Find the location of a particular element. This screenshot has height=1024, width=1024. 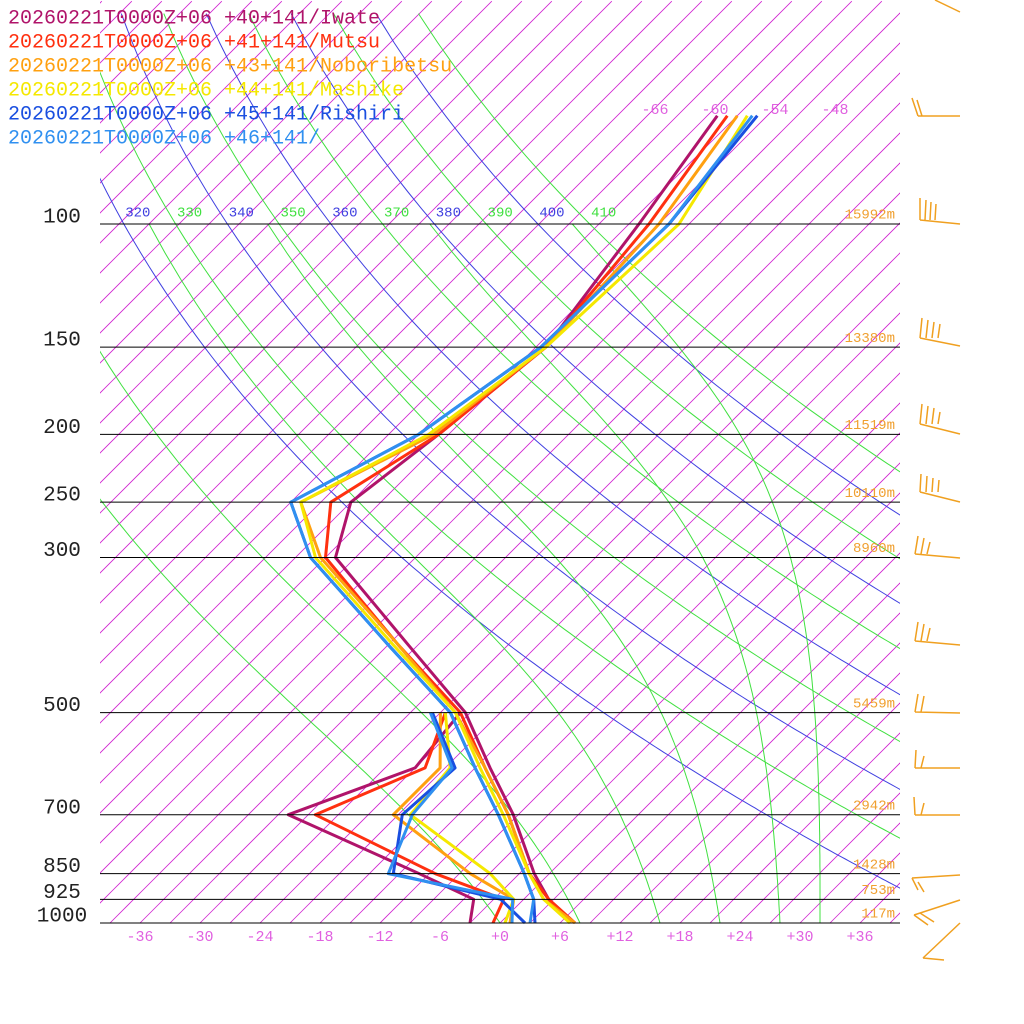

height-label: 2942m is located at coordinates (874, 806).